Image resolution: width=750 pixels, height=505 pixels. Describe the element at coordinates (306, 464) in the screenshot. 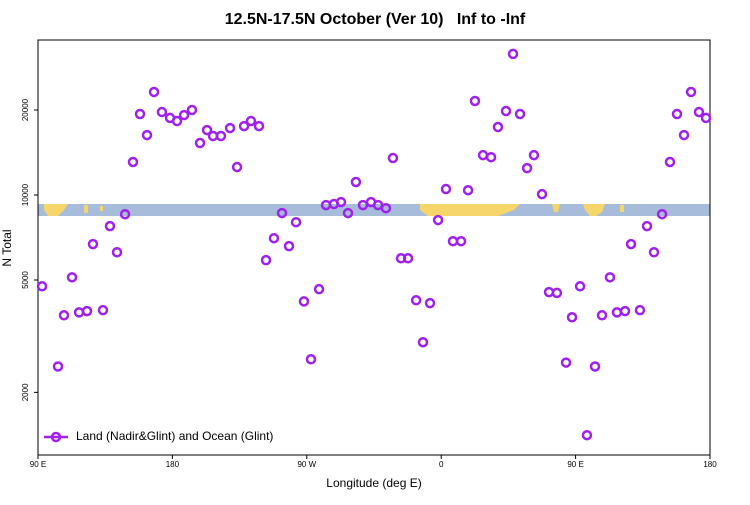

I see `x-tick-label: 90 W` at that location.